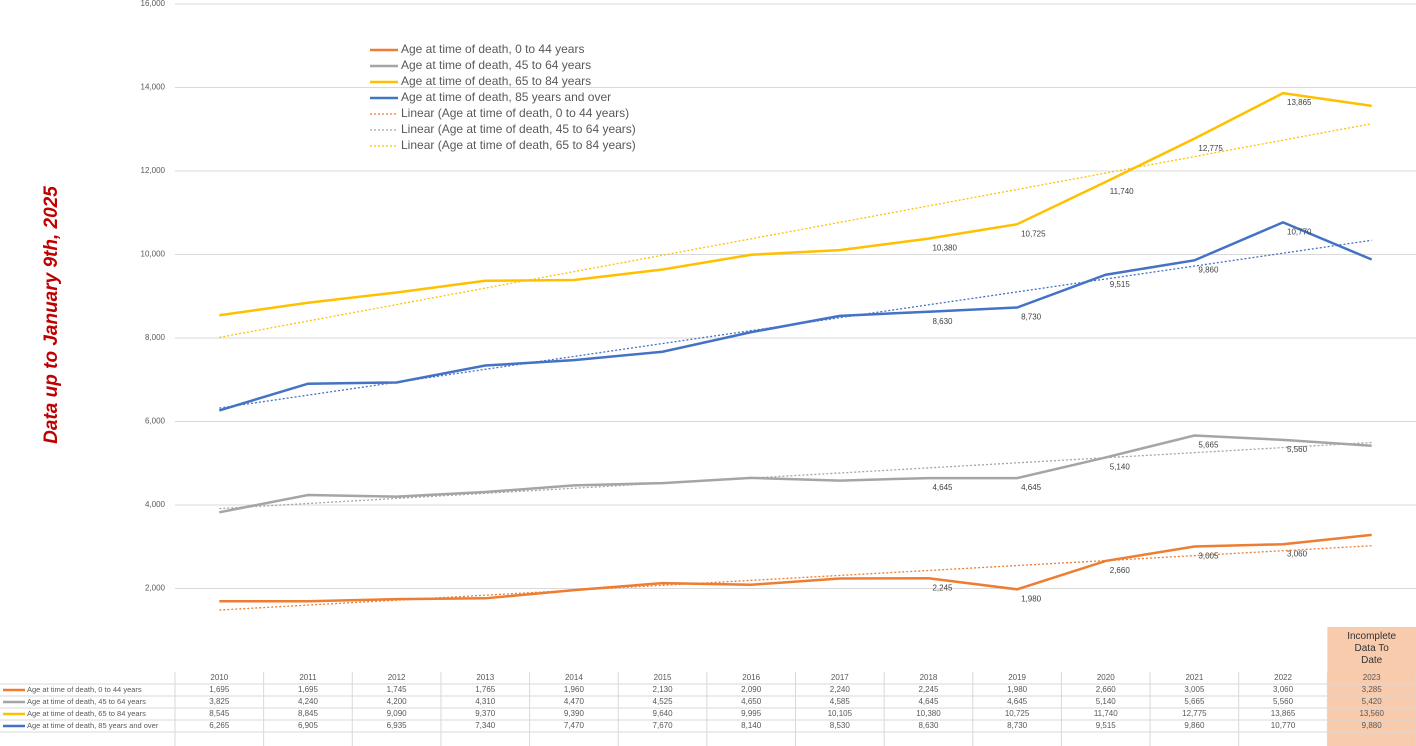  What do you see at coordinates (1371, 648) in the screenshot?
I see `column-note: Incomplete Data To Date` at bounding box center [1371, 648].